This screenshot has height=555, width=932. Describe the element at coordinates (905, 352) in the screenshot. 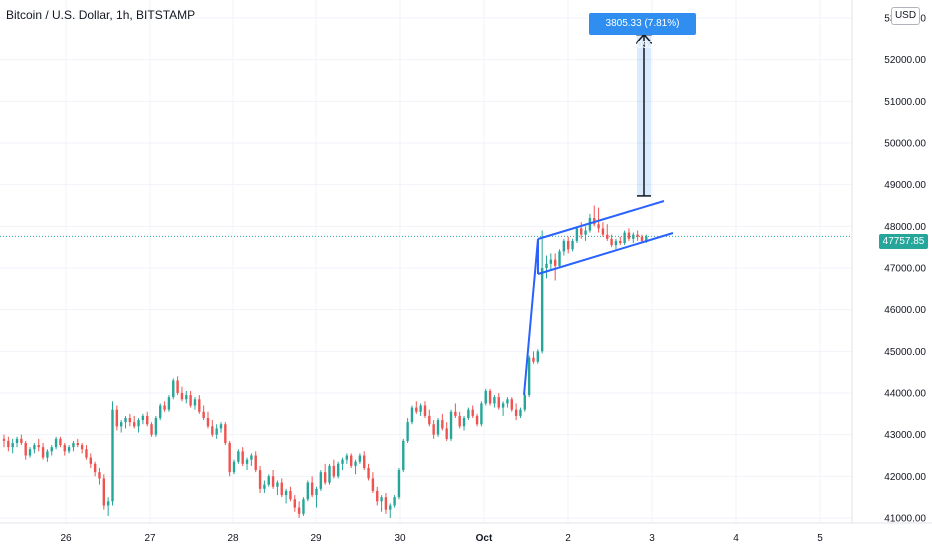

I see `y-tick-label: 45000.00` at that location.